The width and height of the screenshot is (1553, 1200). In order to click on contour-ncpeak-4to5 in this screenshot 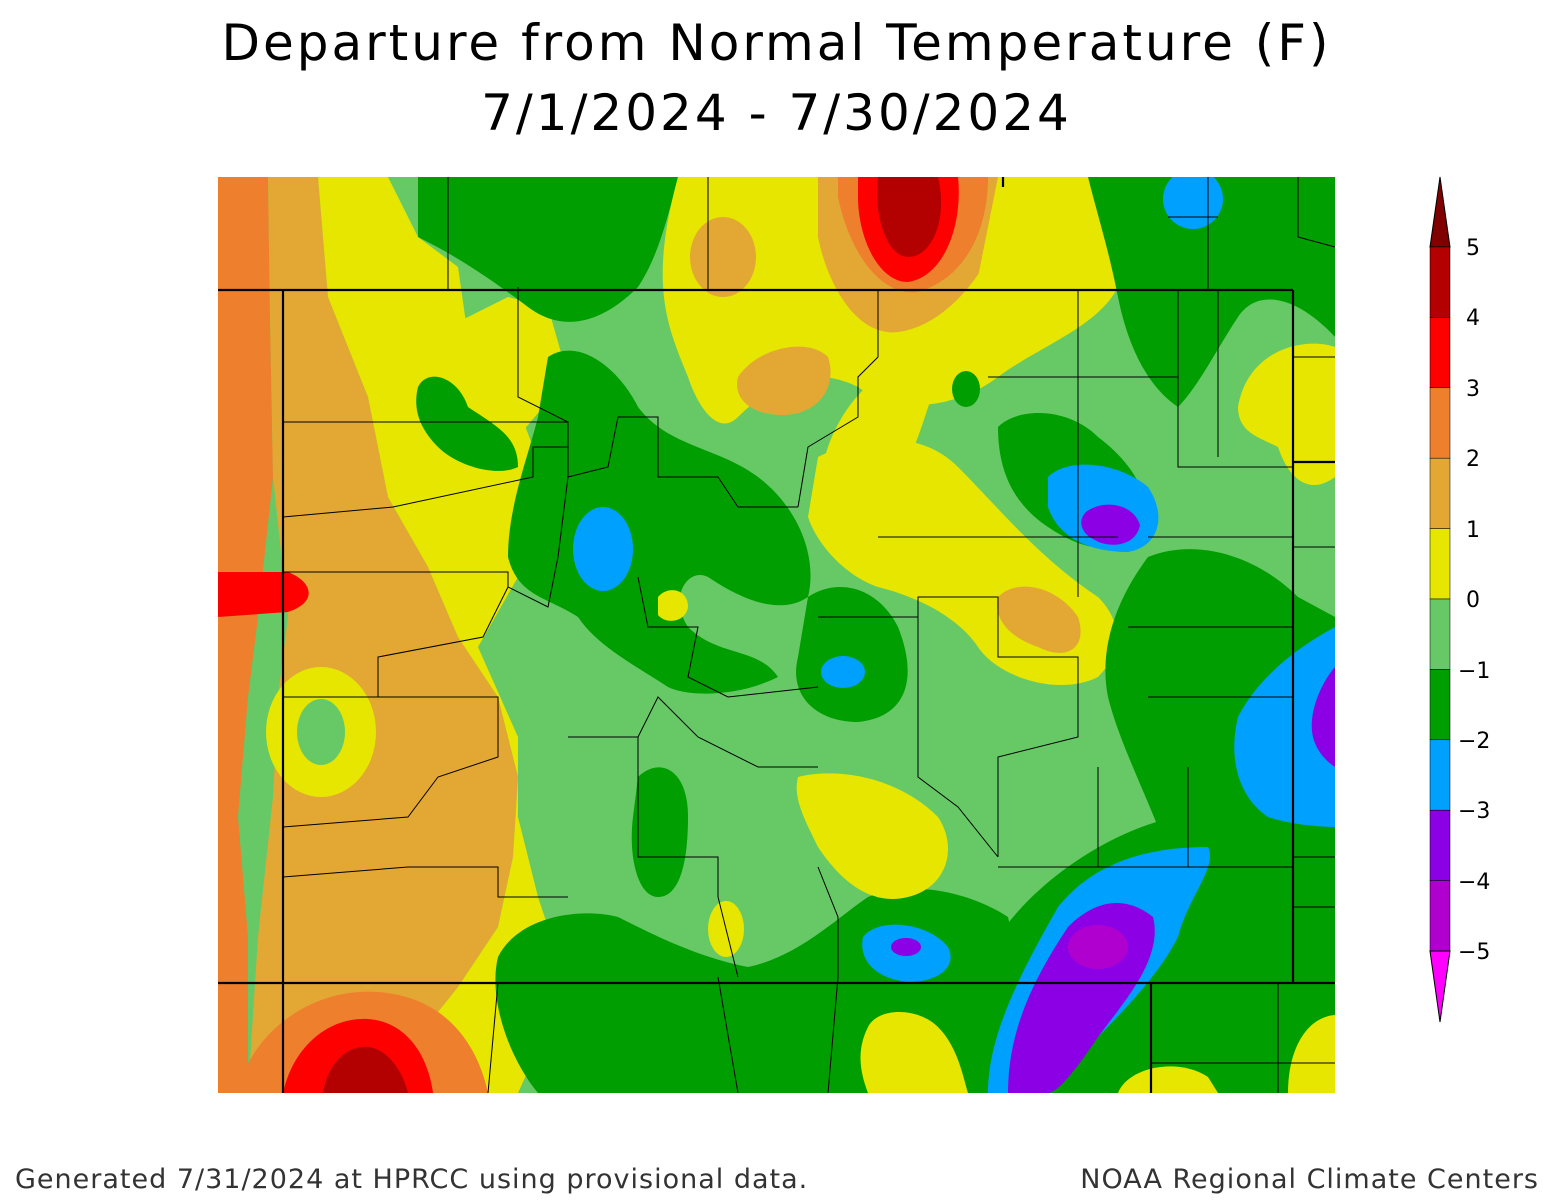, I will do `click(909, 217)`.